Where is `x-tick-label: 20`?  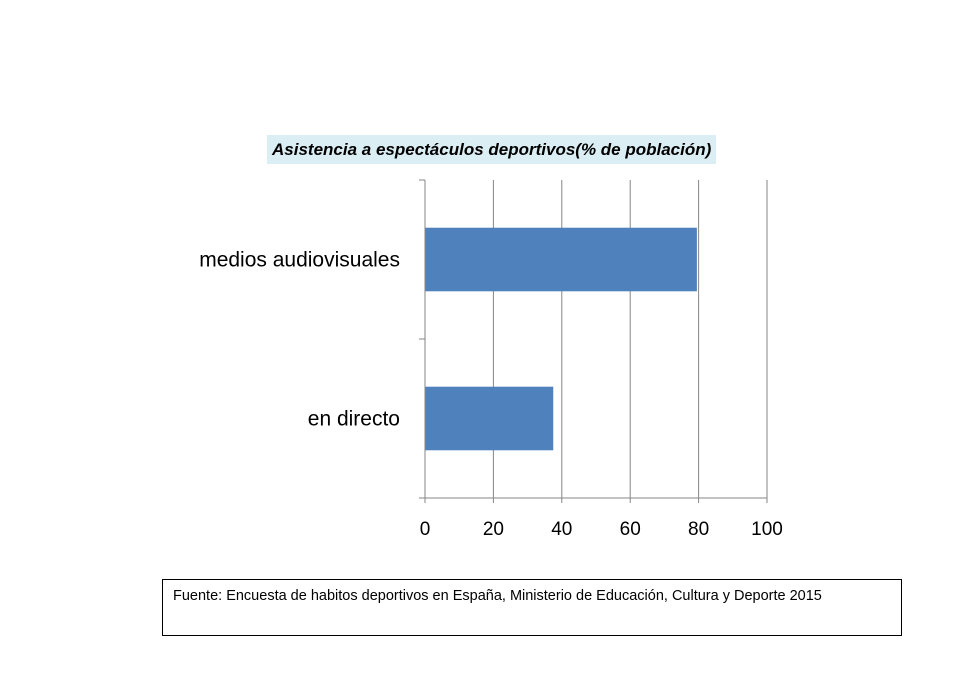
x-tick-label: 20 is located at coordinates (493, 529).